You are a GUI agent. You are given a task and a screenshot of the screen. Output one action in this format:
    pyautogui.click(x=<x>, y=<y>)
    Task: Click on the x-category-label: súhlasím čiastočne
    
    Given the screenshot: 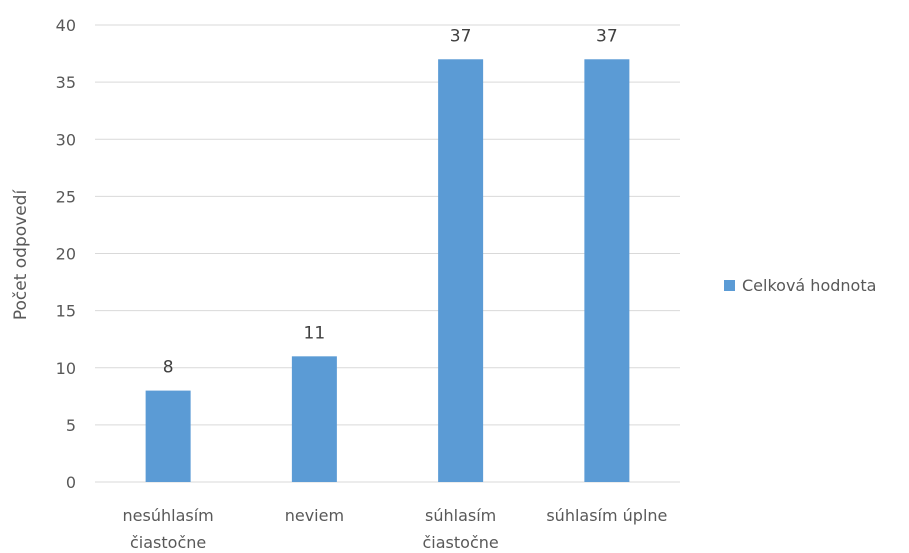 What is the action you would take?
    pyautogui.click(x=461, y=529)
    